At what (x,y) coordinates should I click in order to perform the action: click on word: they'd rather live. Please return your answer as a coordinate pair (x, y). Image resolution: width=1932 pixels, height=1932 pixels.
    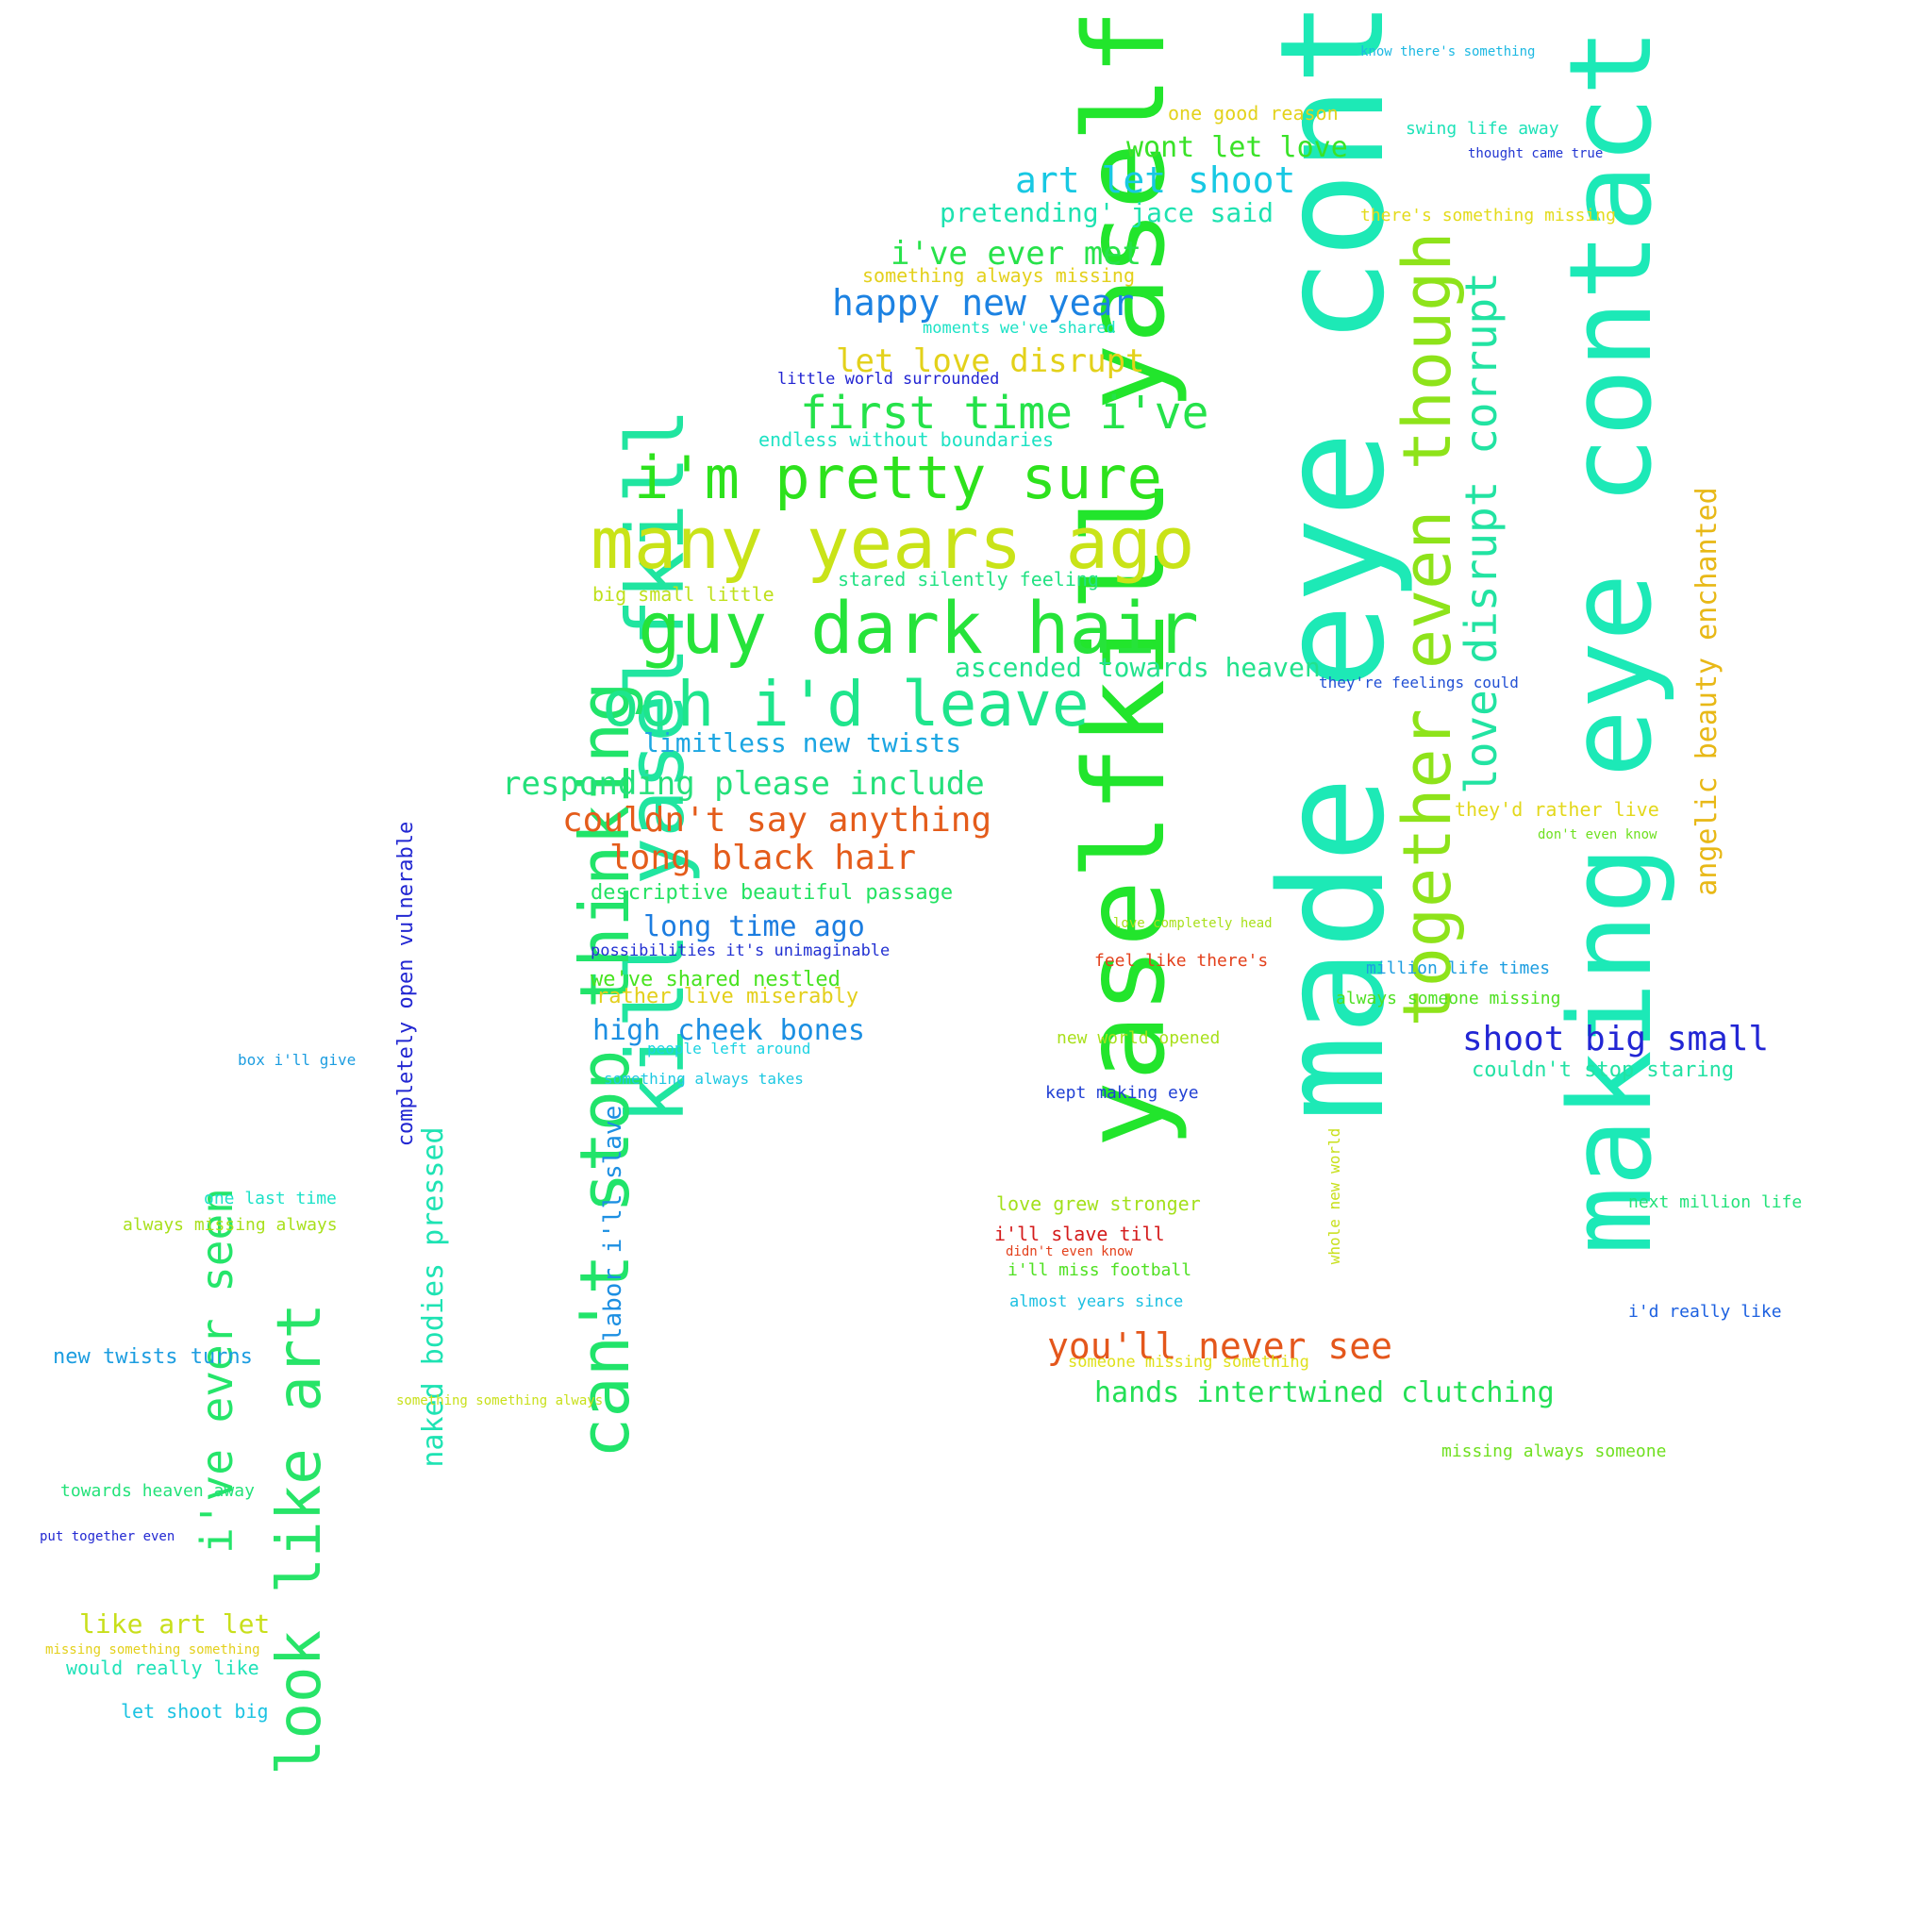
    Looking at the image, I should click on (1557, 810).